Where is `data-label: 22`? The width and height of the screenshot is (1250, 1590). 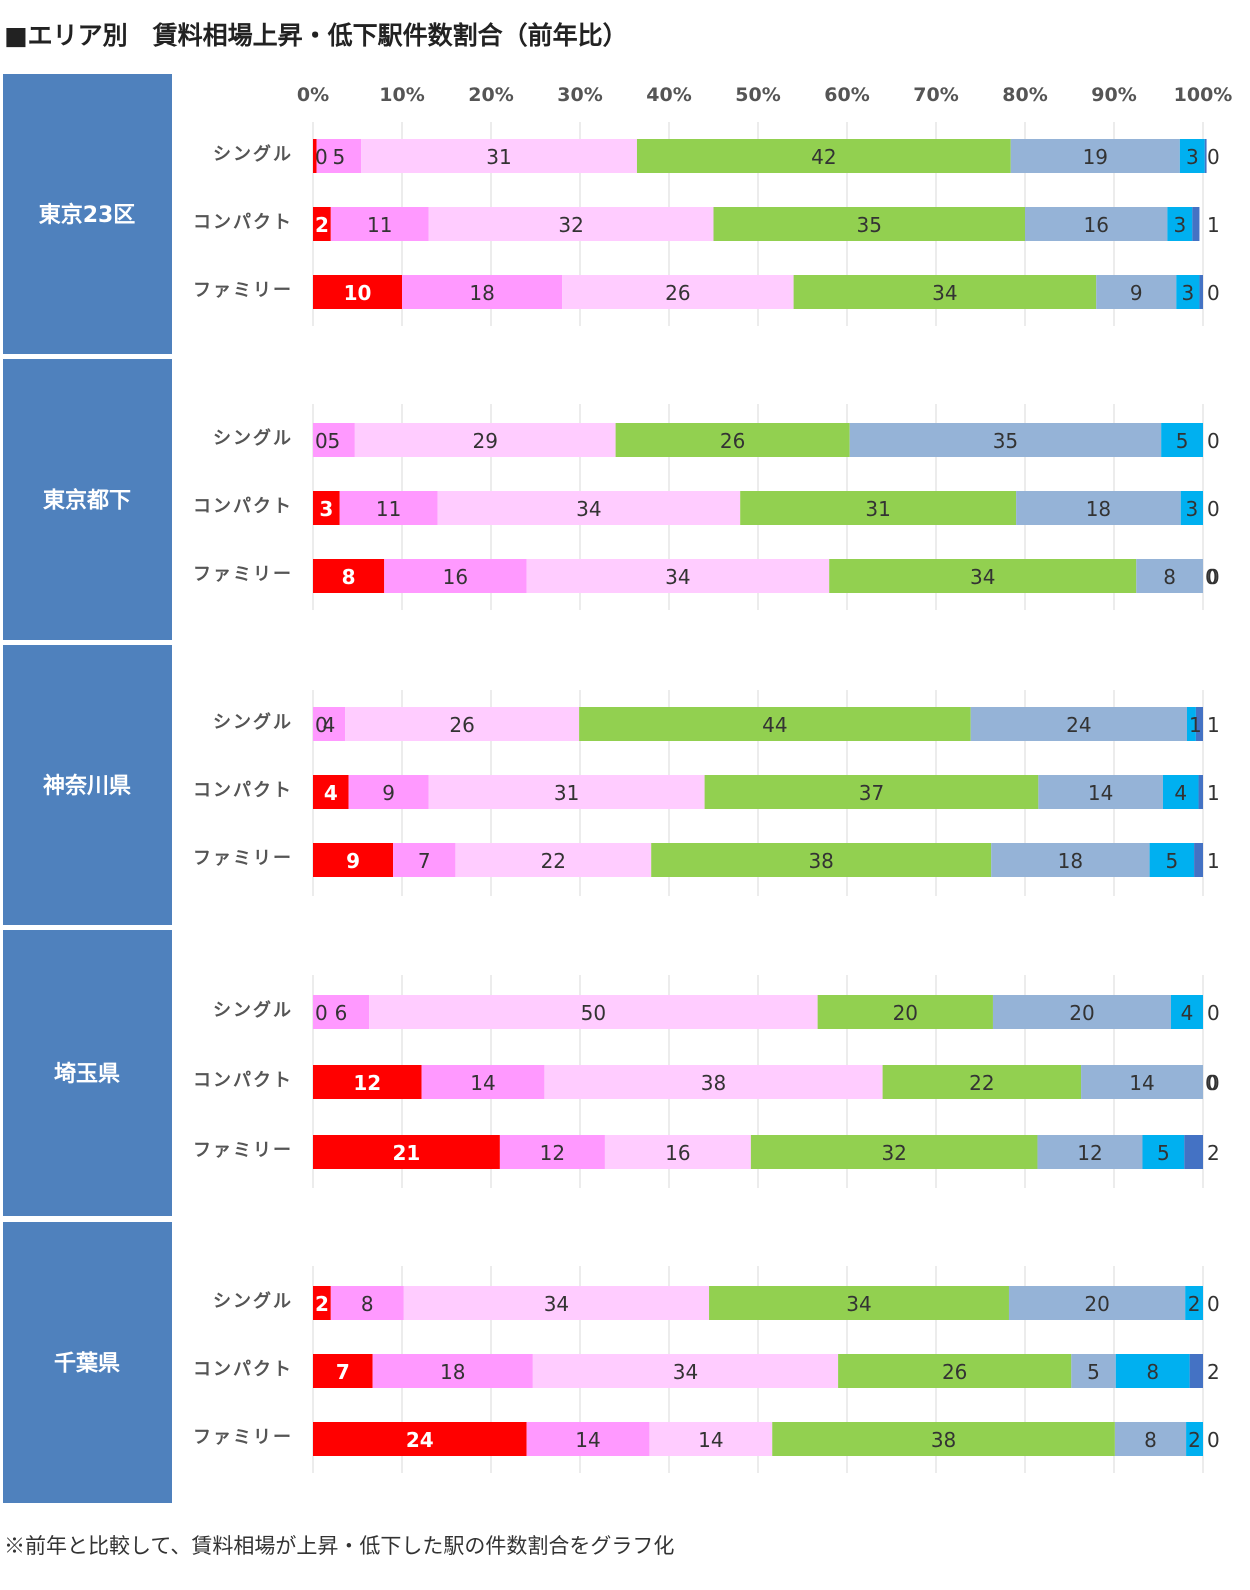 data-label: 22 is located at coordinates (981, 1083).